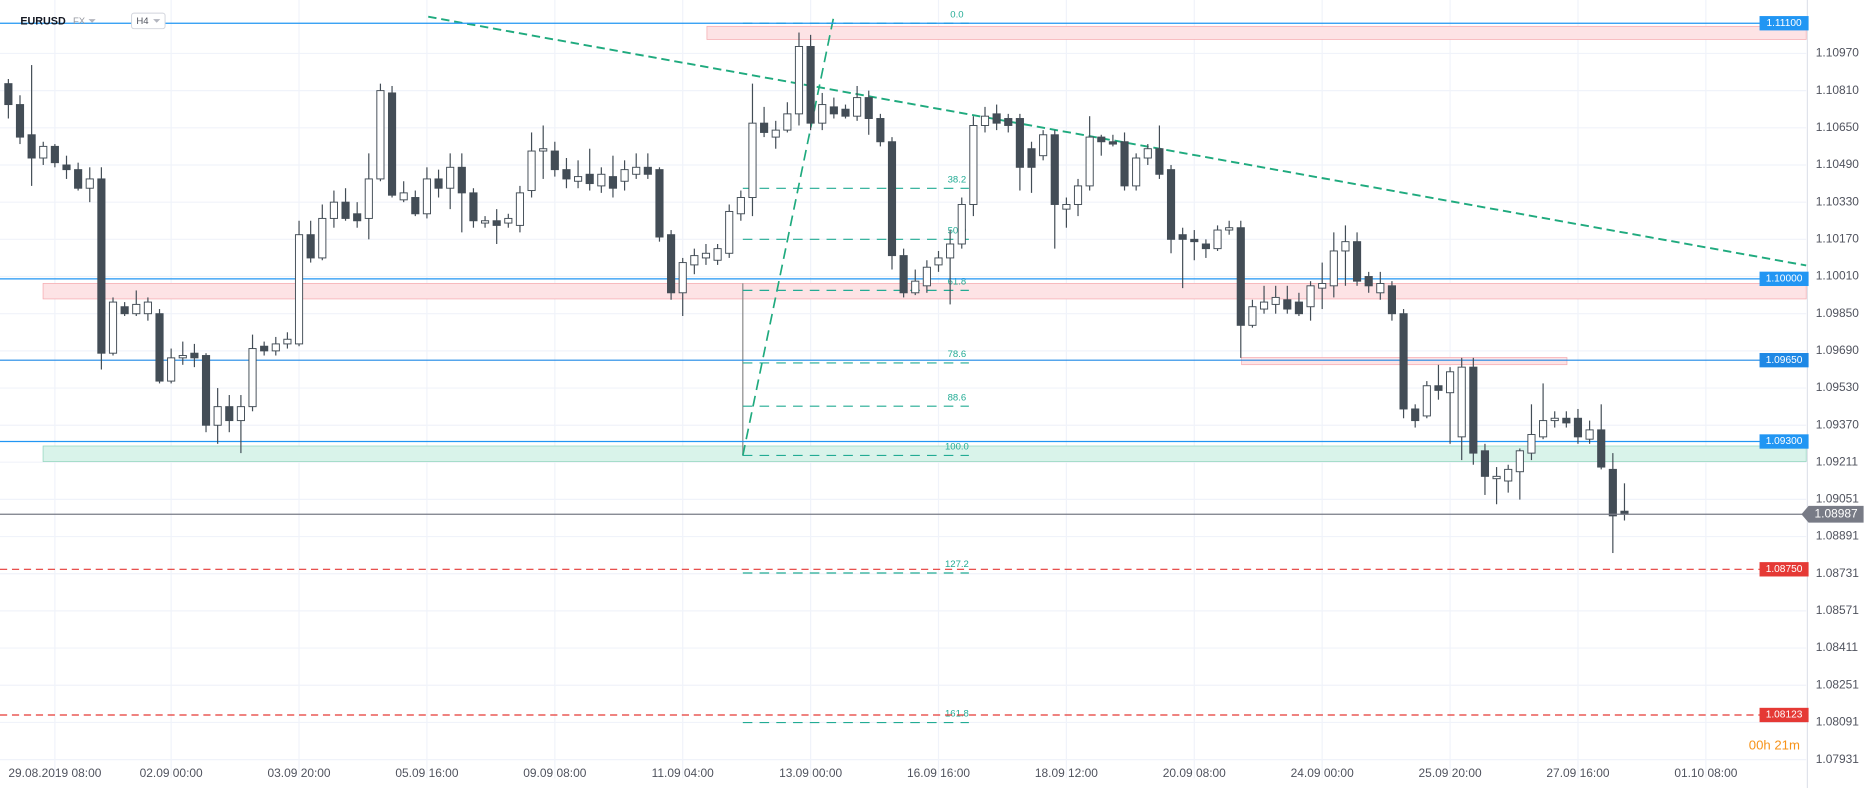 The width and height of the screenshot is (1866, 788). What do you see at coordinates (1838, 127) in the screenshot?
I see `y-tick-label: 1.10650` at bounding box center [1838, 127].